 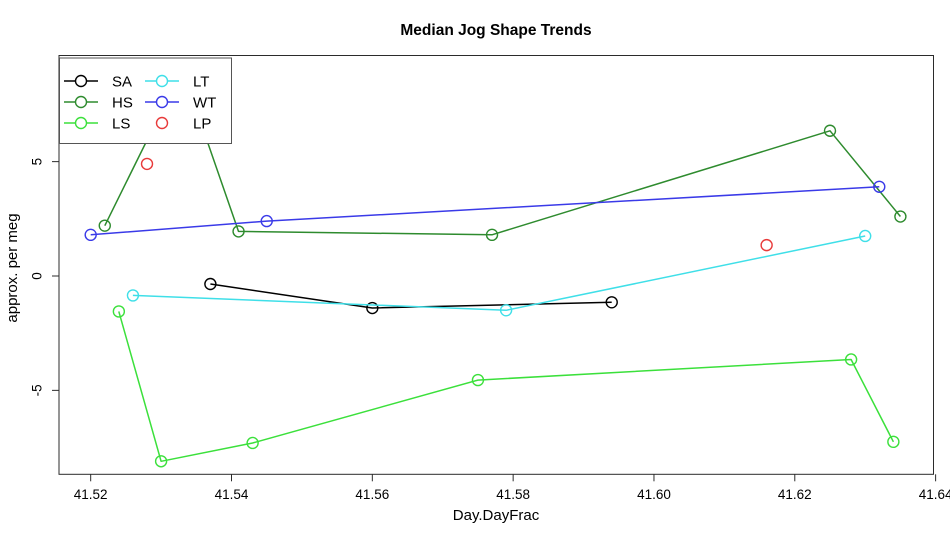 What do you see at coordinates (513, 494) in the screenshot?
I see `x-tick-label: 41.58` at bounding box center [513, 494].